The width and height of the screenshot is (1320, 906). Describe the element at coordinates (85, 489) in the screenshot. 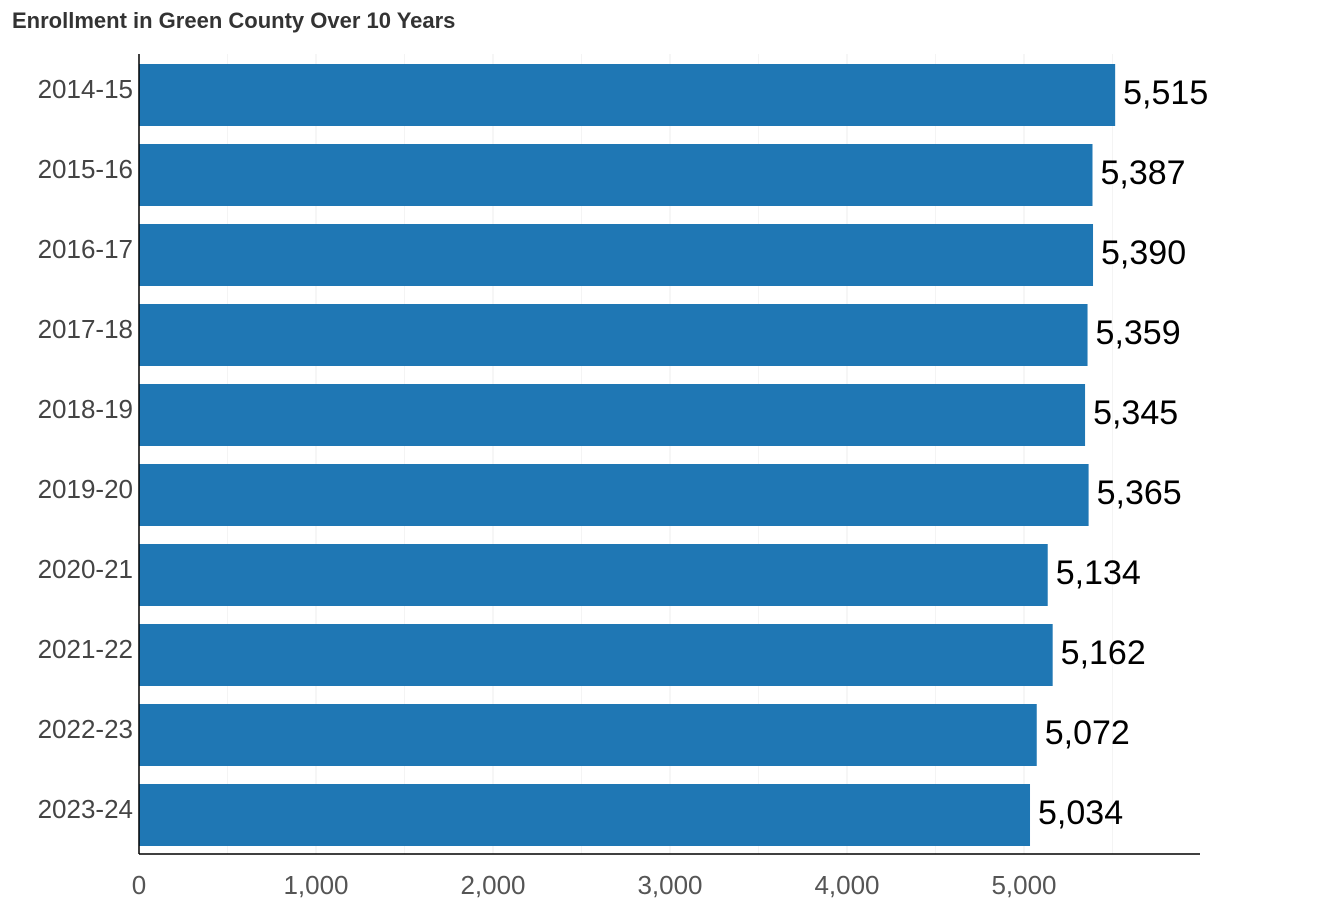

I see `category-label: 2019-20` at that location.